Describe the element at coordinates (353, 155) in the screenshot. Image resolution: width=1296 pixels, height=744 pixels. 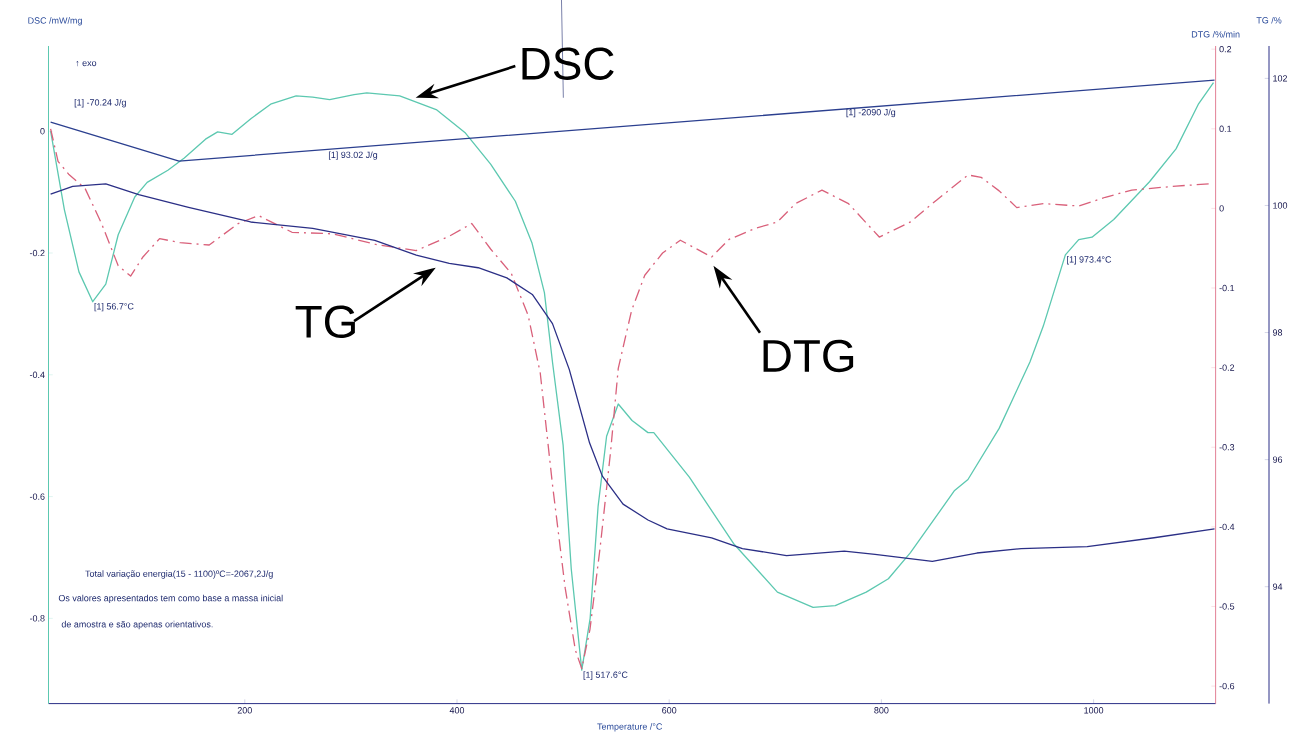
I see `annotation: [1] 93.02 J/g` at that location.